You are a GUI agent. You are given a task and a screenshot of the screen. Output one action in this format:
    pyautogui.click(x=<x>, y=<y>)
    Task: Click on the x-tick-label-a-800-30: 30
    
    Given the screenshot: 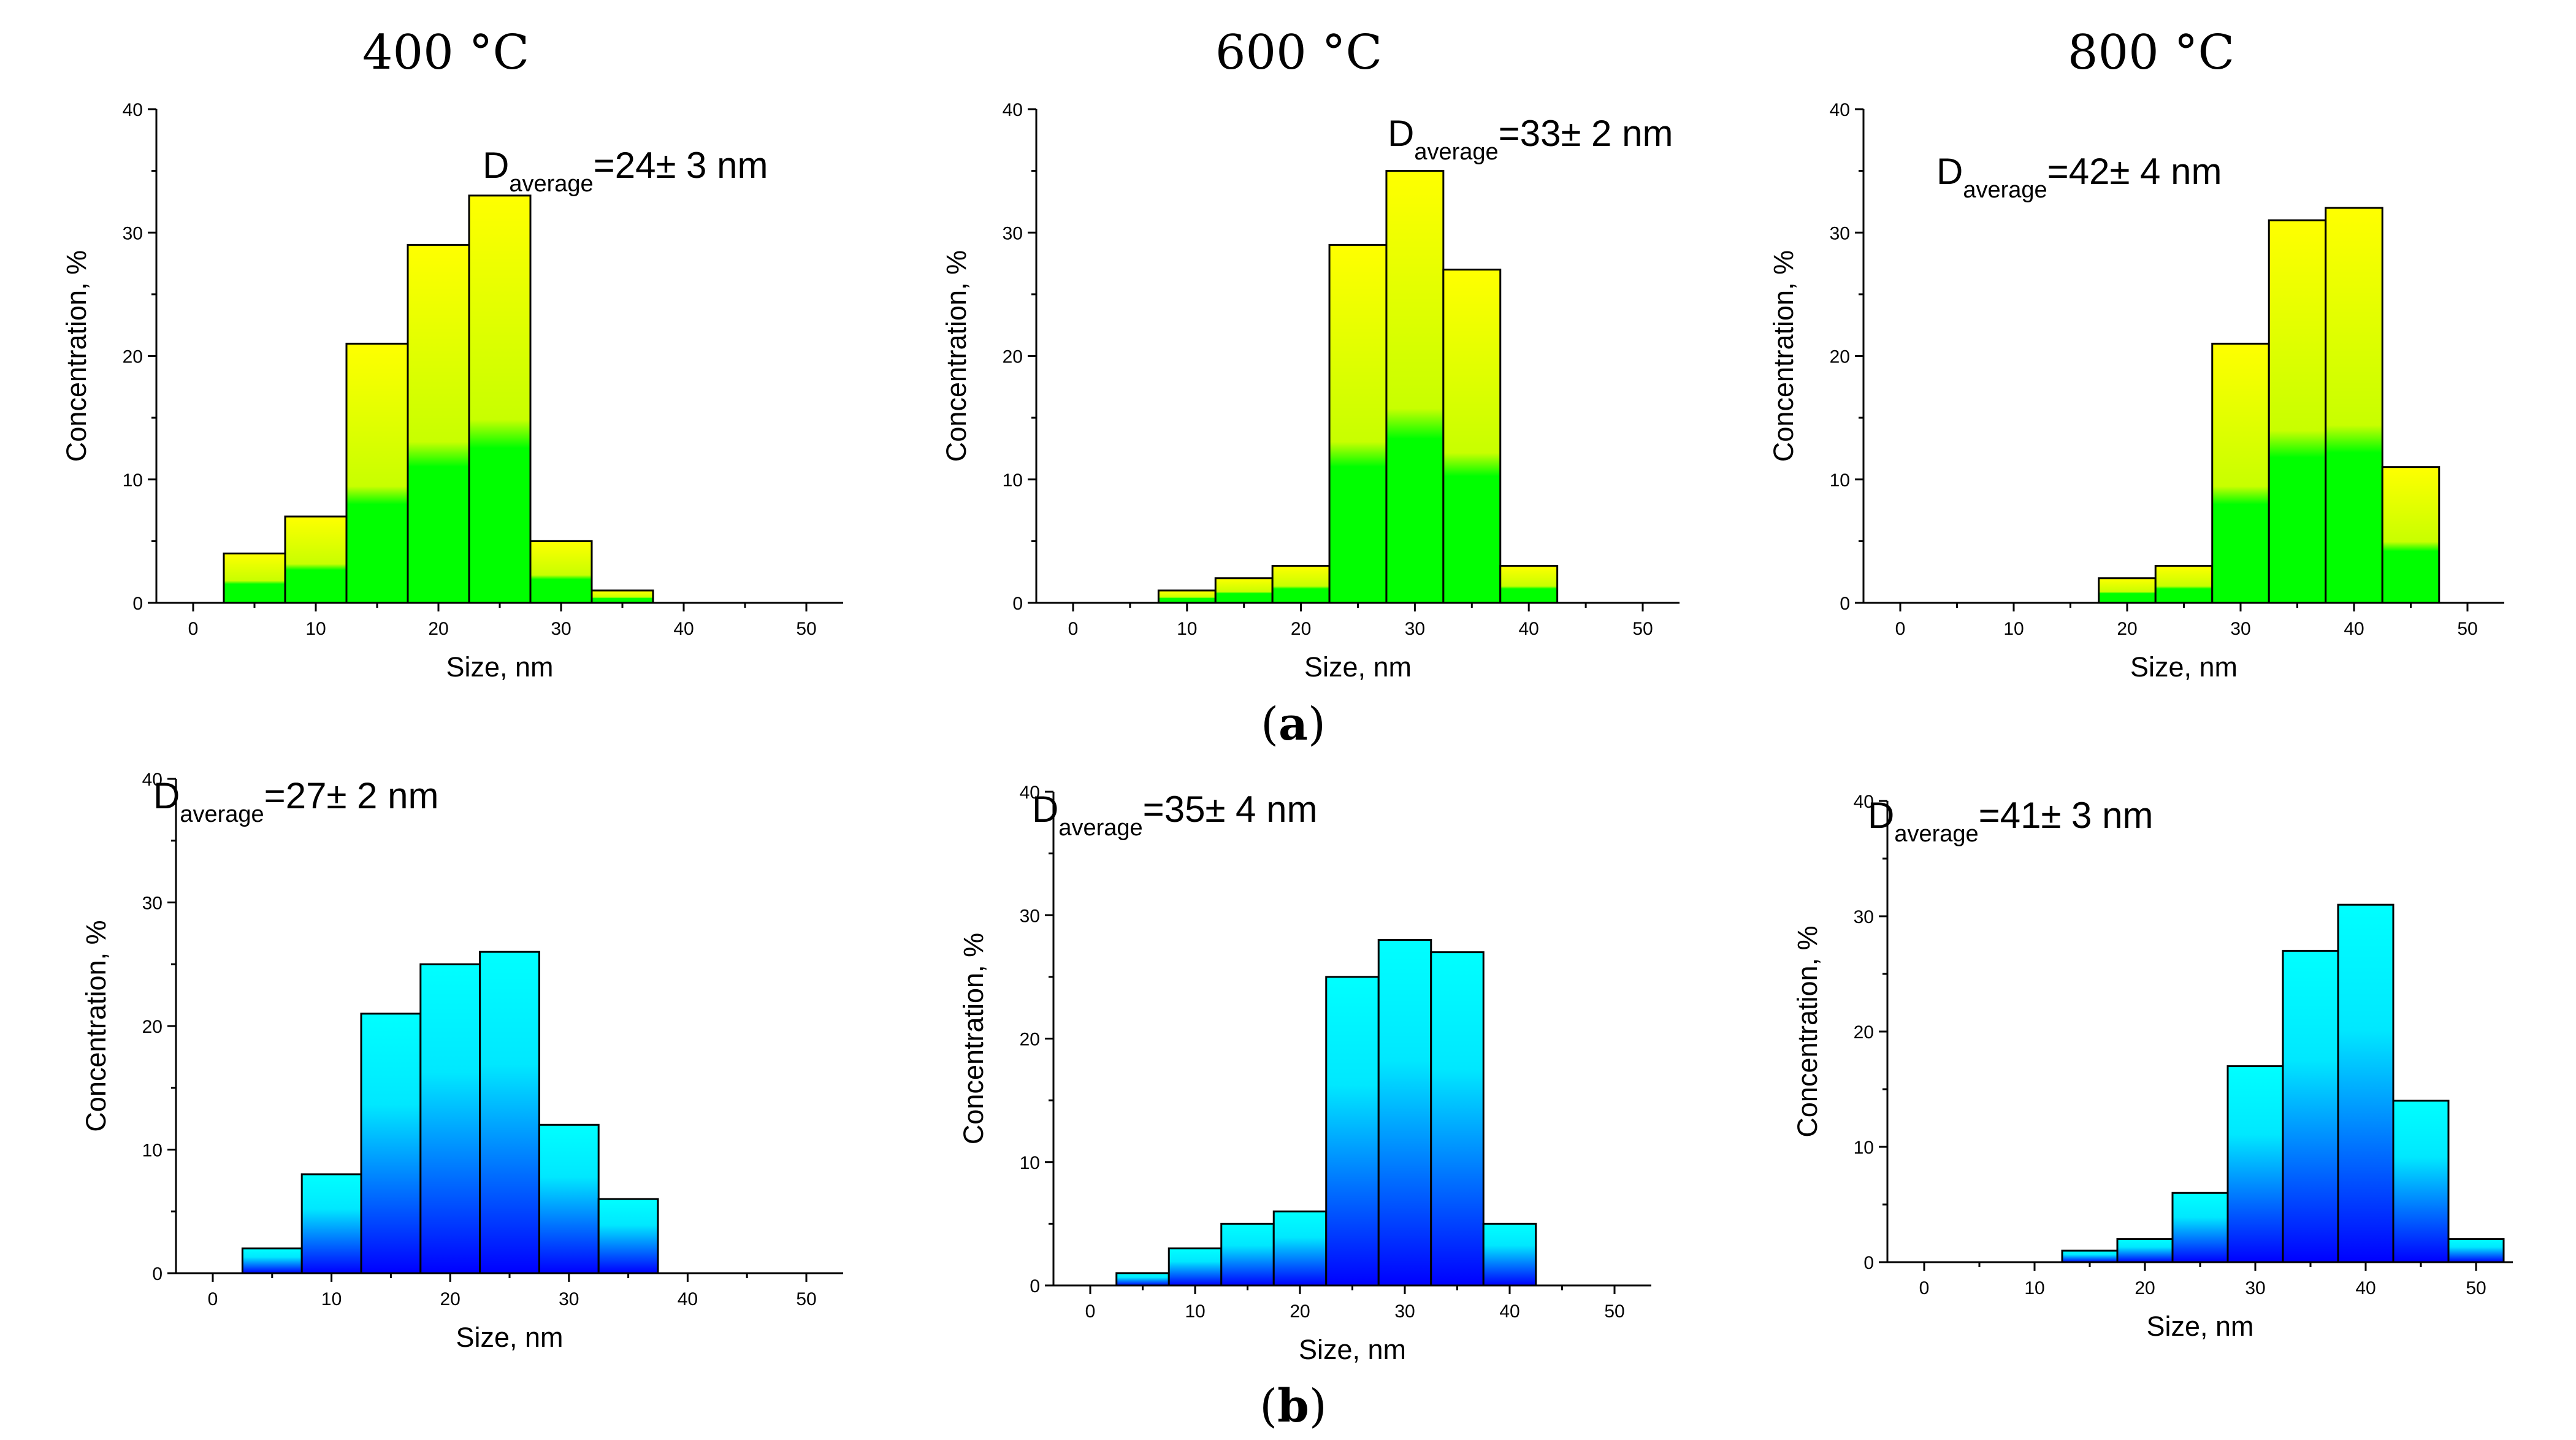 What is the action you would take?
    pyautogui.click(x=2240, y=629)
    